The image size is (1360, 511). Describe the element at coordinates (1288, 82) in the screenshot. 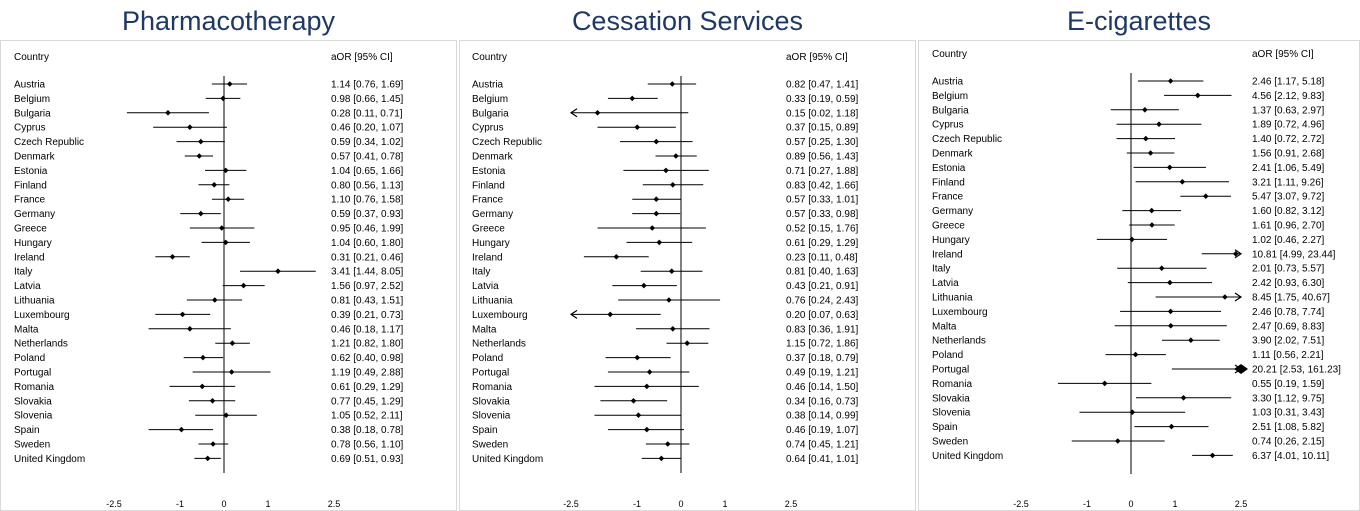

I see `estimate-label: 2.46 [1.17, 5.18]` at that location.